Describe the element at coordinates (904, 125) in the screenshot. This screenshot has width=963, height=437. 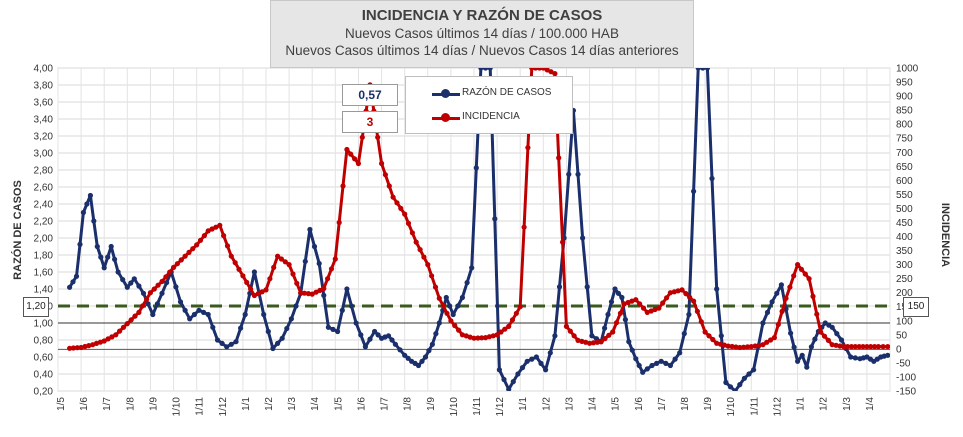
I see `y-tick-label-right: 800` at that location.